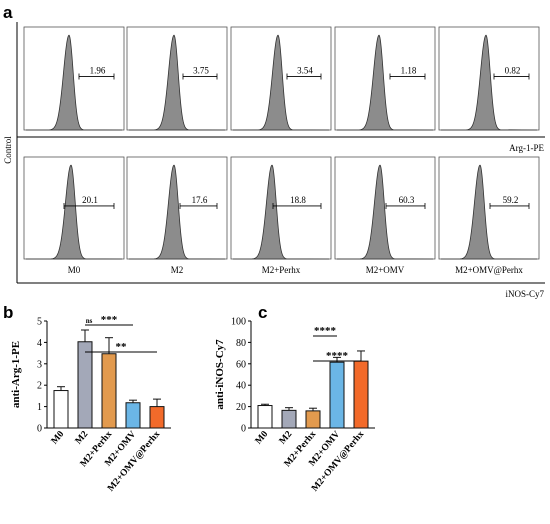 The width and height of the screenshot is (550, 524). Describe the element at coordinates (39, 407) in the screenshot. I see `y-tick-label: 1` at that location.